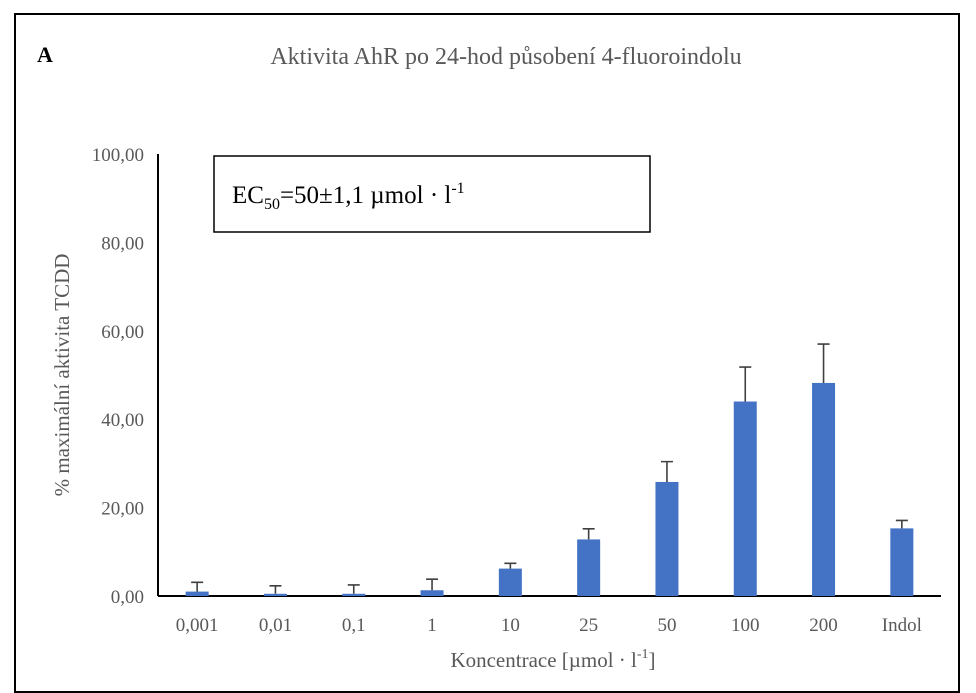  I want to click on x-axis-title-sup: -1, so click(643, 654).